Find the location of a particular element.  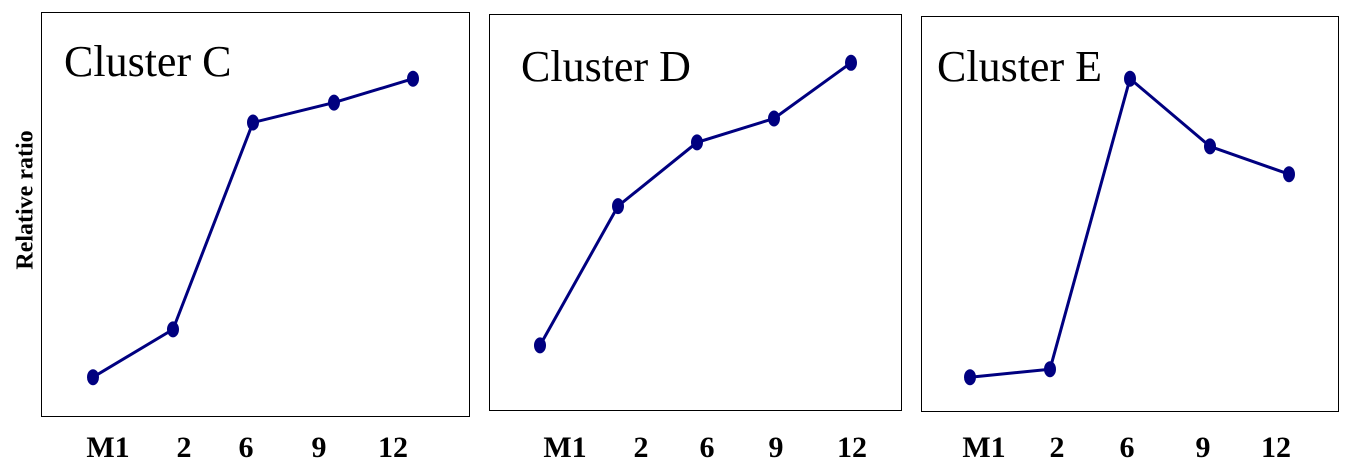

cluster-c-x-tick-6: 6 is located at coordinates (246, 447).